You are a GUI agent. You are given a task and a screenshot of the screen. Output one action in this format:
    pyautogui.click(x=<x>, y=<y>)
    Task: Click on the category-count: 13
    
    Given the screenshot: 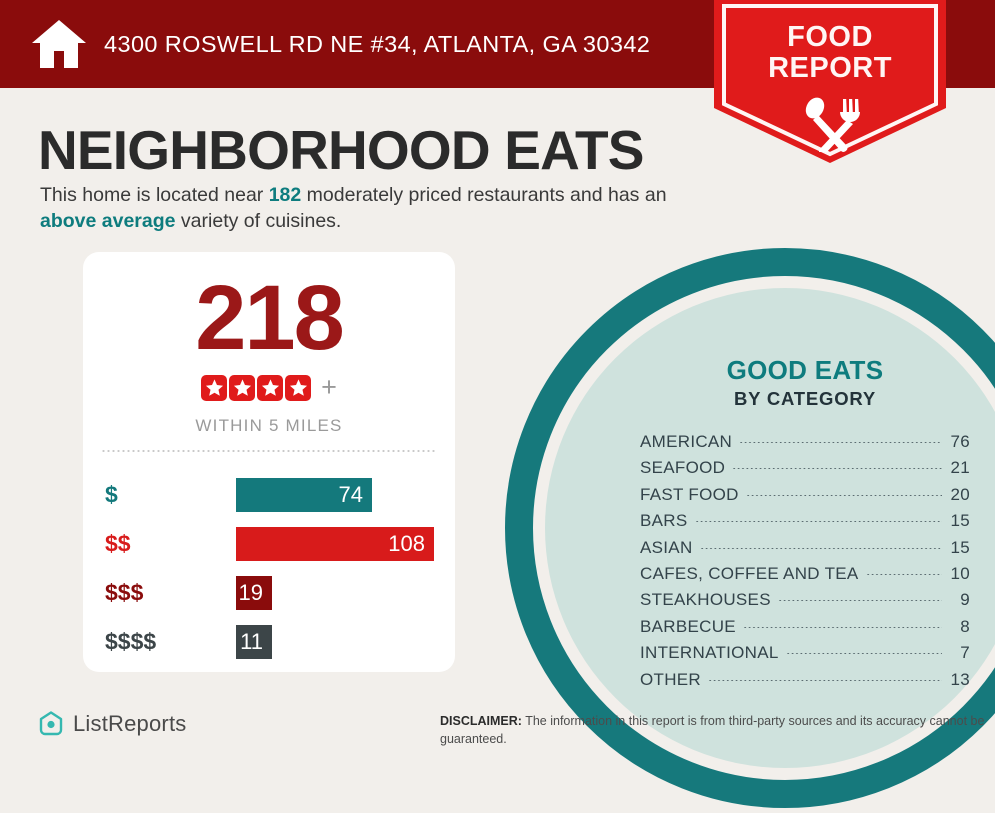 What is the action you would take?
    pyautogui.click(x=960, y=679)
    